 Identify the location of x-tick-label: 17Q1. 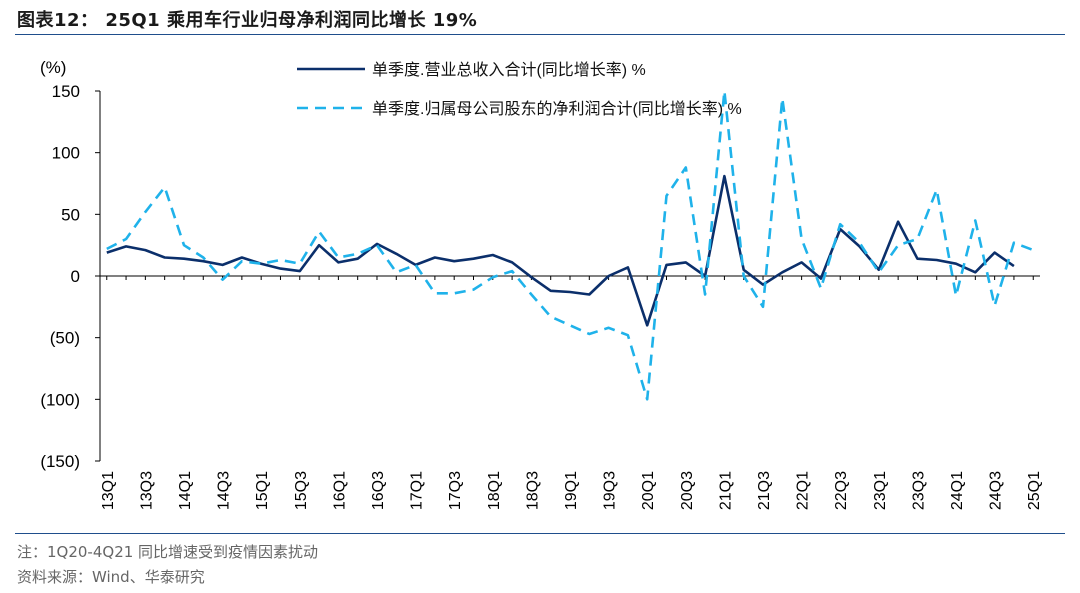
(417, 490).